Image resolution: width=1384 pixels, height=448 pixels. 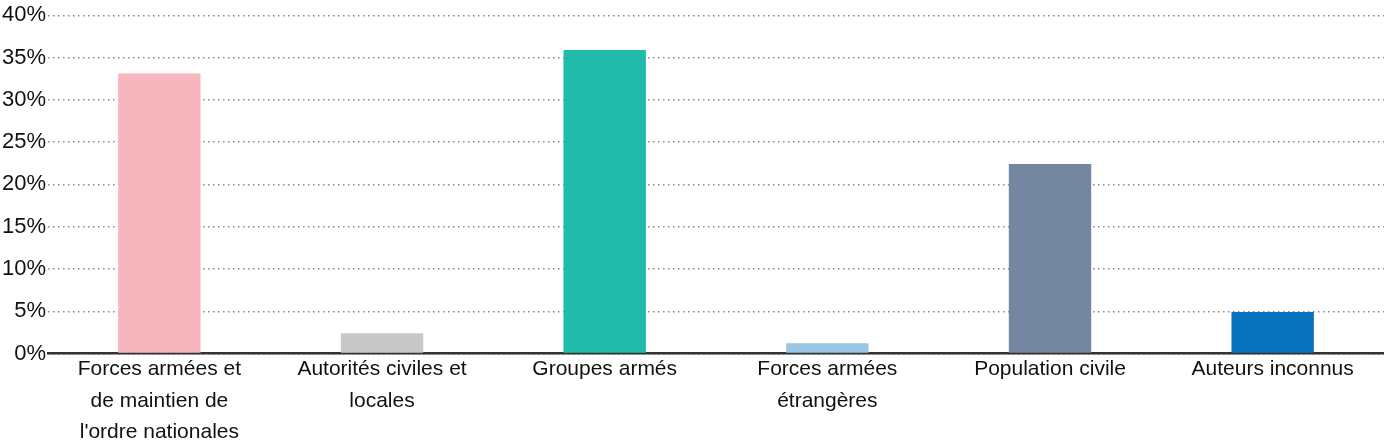 I want to click on x-tick-label: Auteurs inconnus, so click(x=1272, y=368).